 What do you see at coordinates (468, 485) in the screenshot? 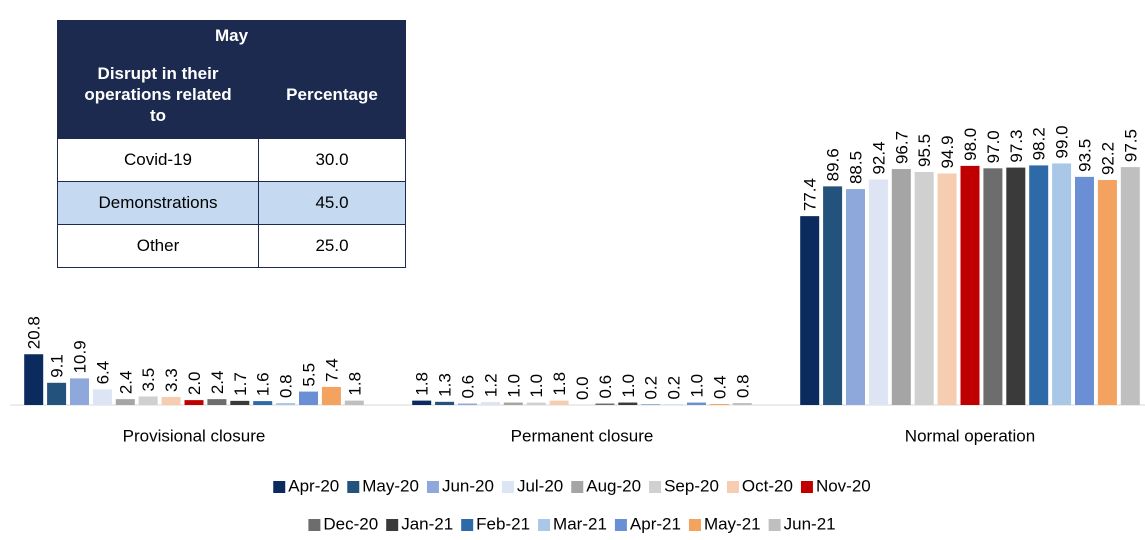
I see `legend-label: Jun-20` at bounding box center [468, 485].